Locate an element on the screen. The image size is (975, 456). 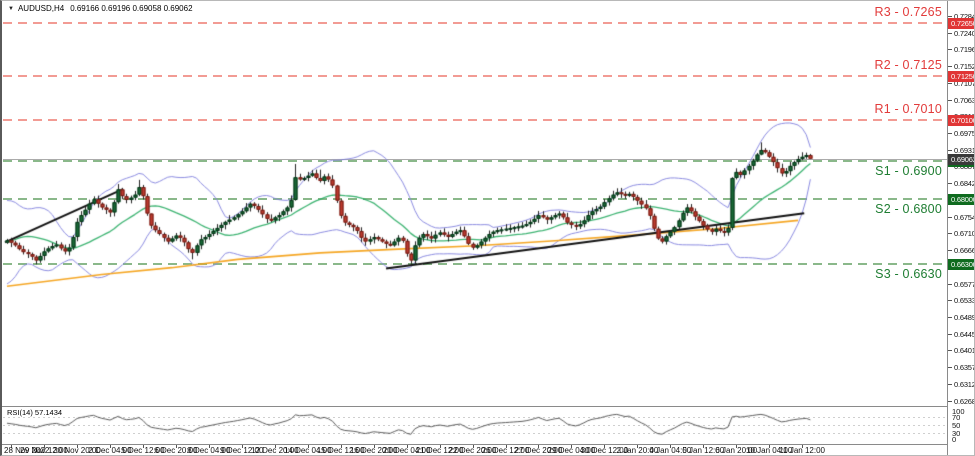
chart-dropdown-icon: ▼ is located at coordinates (11, 9).